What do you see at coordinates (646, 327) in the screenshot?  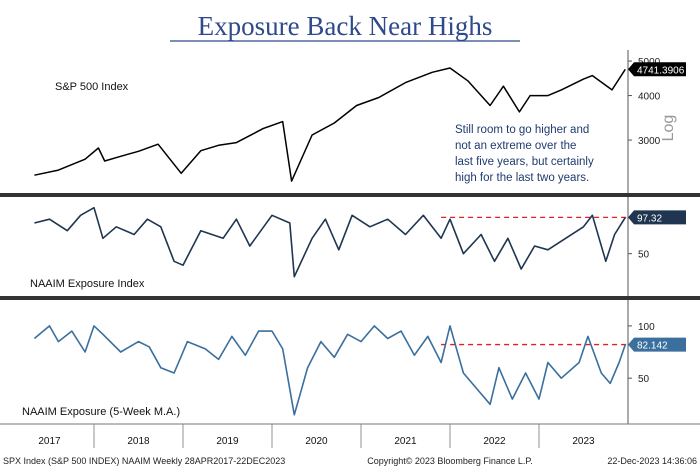 I see `y-tick-label: 100` at bounding box center [646, 327].